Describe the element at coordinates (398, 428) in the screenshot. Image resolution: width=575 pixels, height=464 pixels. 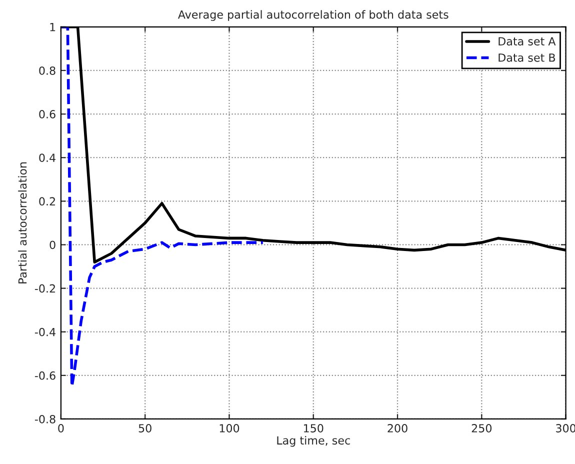
I see `x-tick-label: 200` at that location.